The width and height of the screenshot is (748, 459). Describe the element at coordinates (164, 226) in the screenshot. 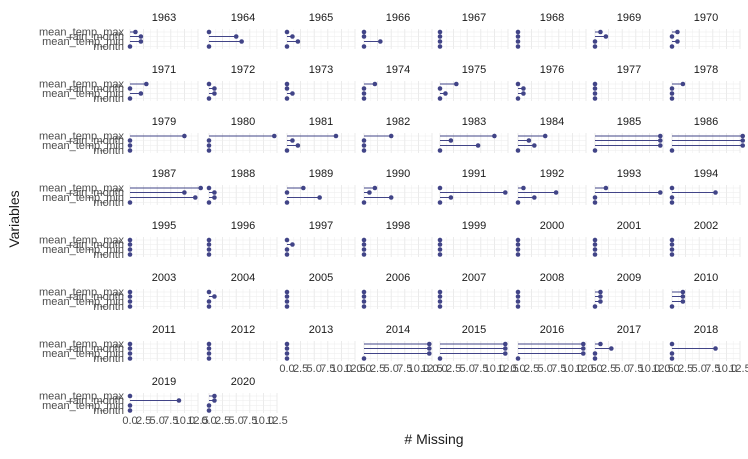

I see `facet-title: 1995` at that location.